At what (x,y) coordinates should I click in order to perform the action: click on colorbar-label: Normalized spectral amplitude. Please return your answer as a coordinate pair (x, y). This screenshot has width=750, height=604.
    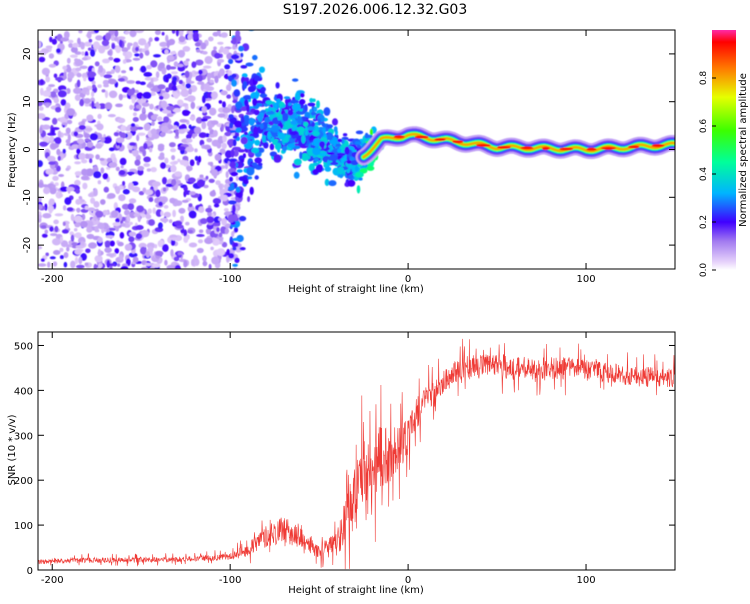
    Looking at the image, I should click on (743, 150).